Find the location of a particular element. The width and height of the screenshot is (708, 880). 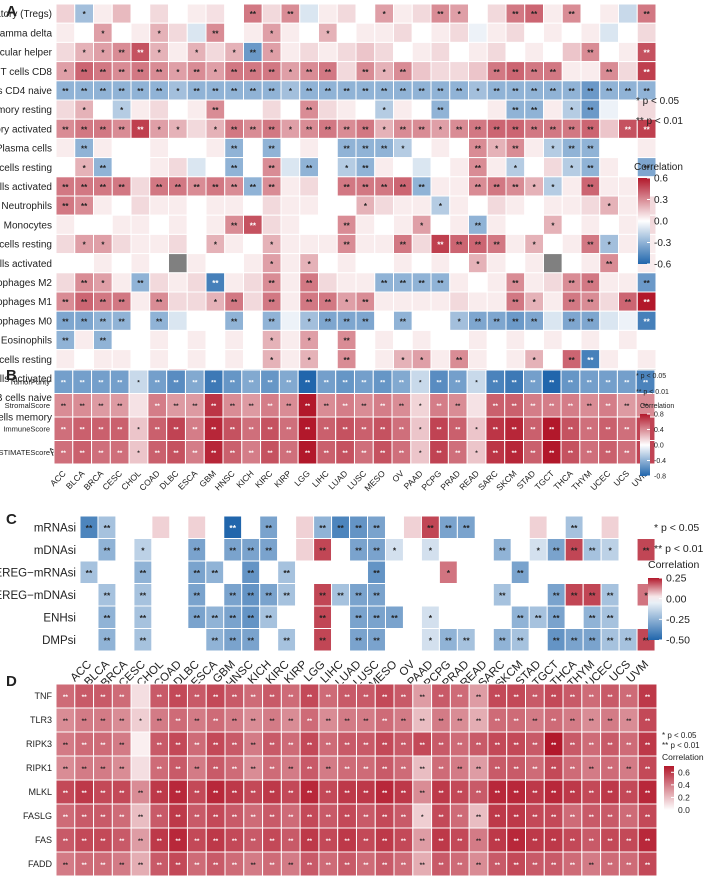

row-label: B cells naive is located at coordinates (26, 398).